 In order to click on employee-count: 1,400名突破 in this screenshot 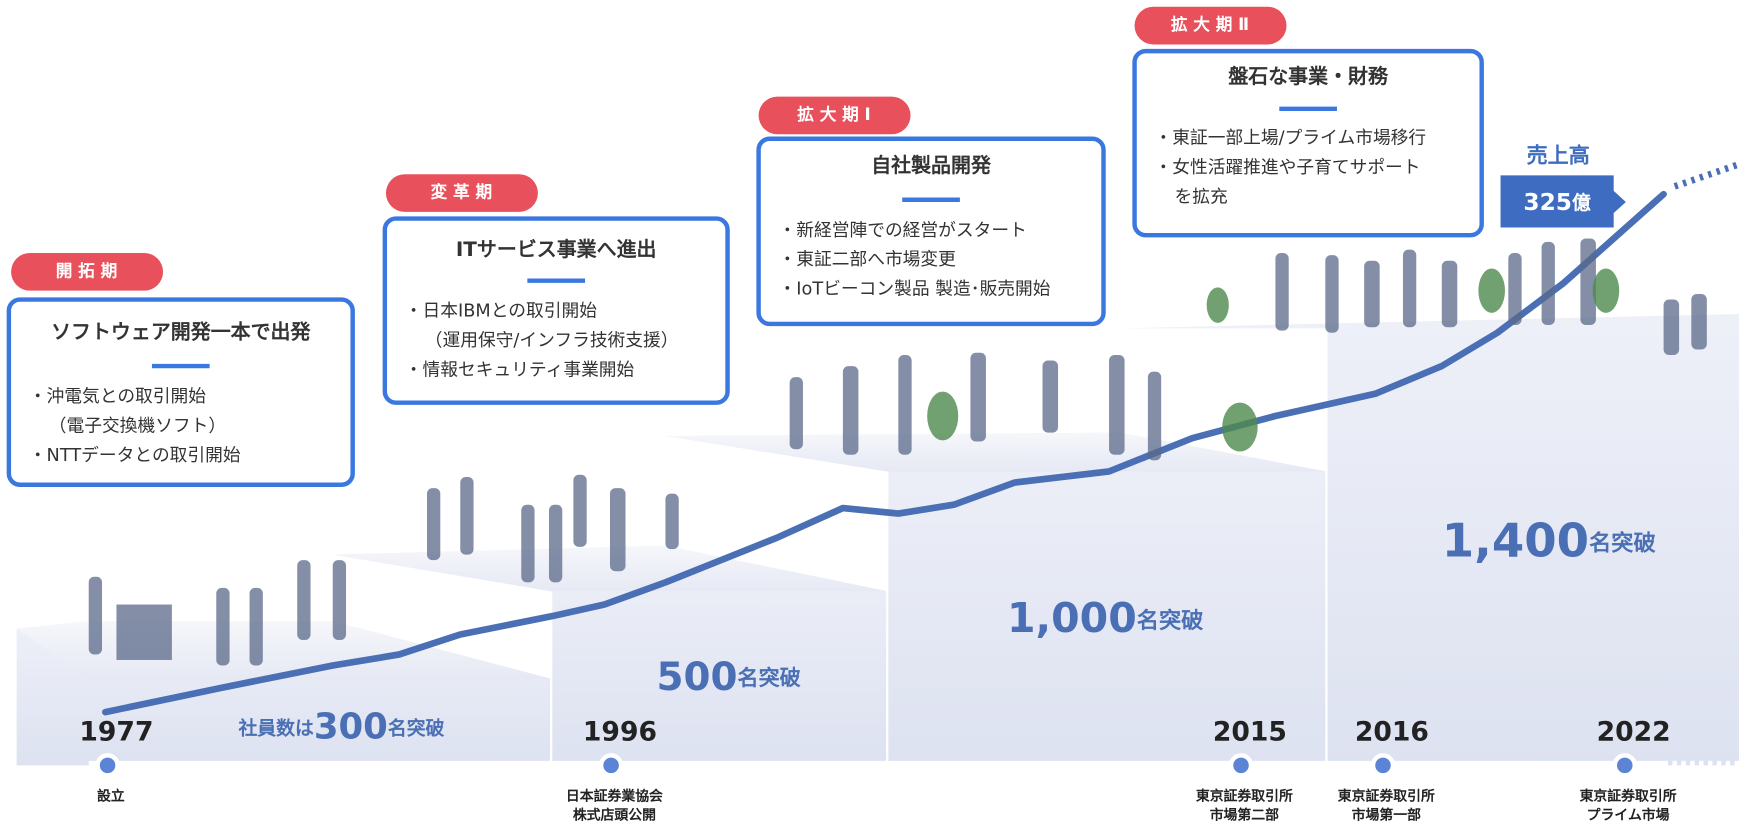, I will do `click(1549, 540)`.